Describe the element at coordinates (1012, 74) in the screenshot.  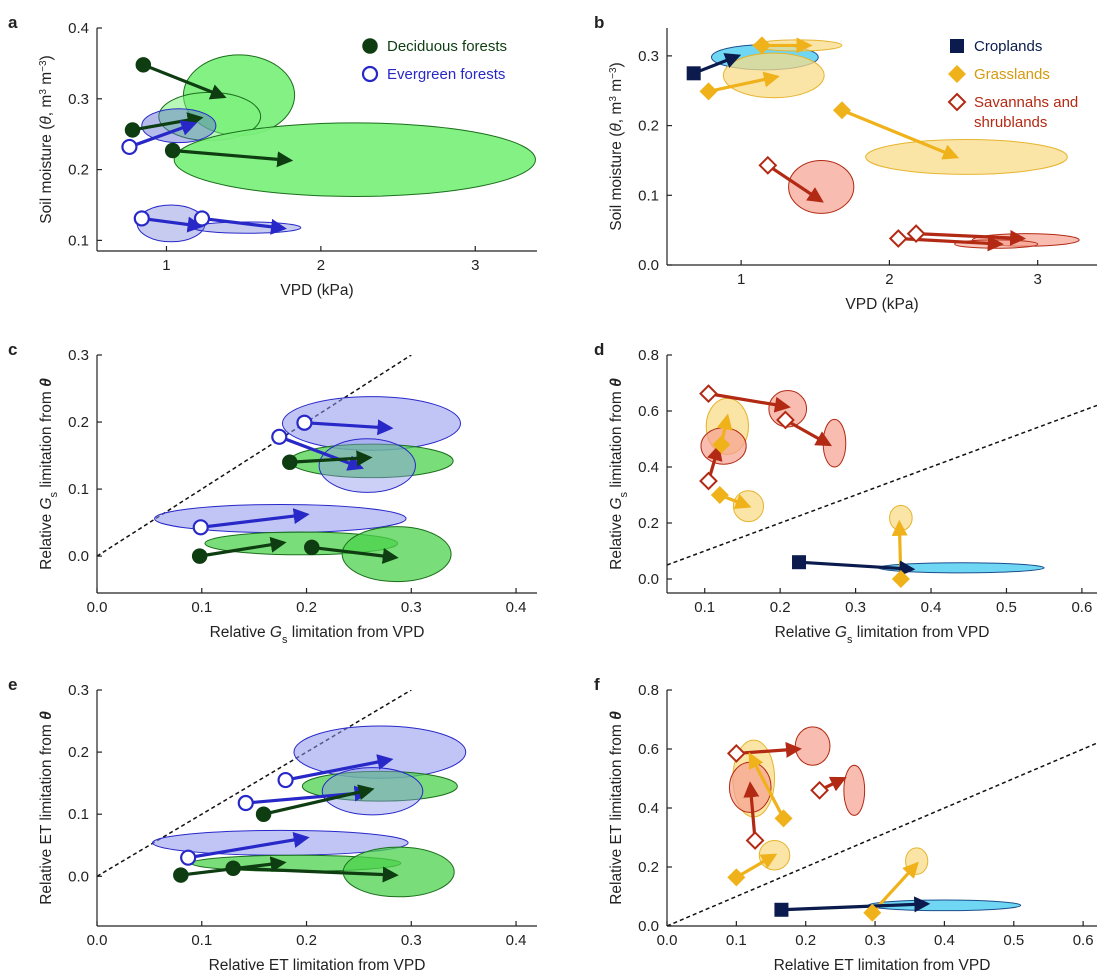
I see `legend-label: Grasslands` at that location.